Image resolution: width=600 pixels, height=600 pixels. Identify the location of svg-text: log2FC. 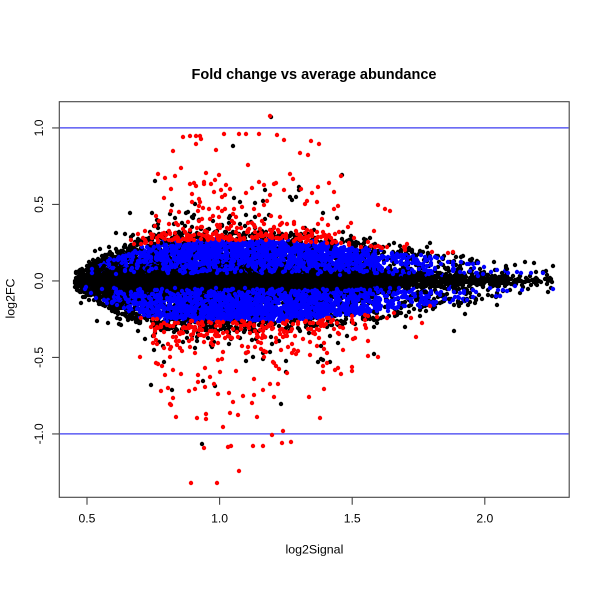
(11, 298).